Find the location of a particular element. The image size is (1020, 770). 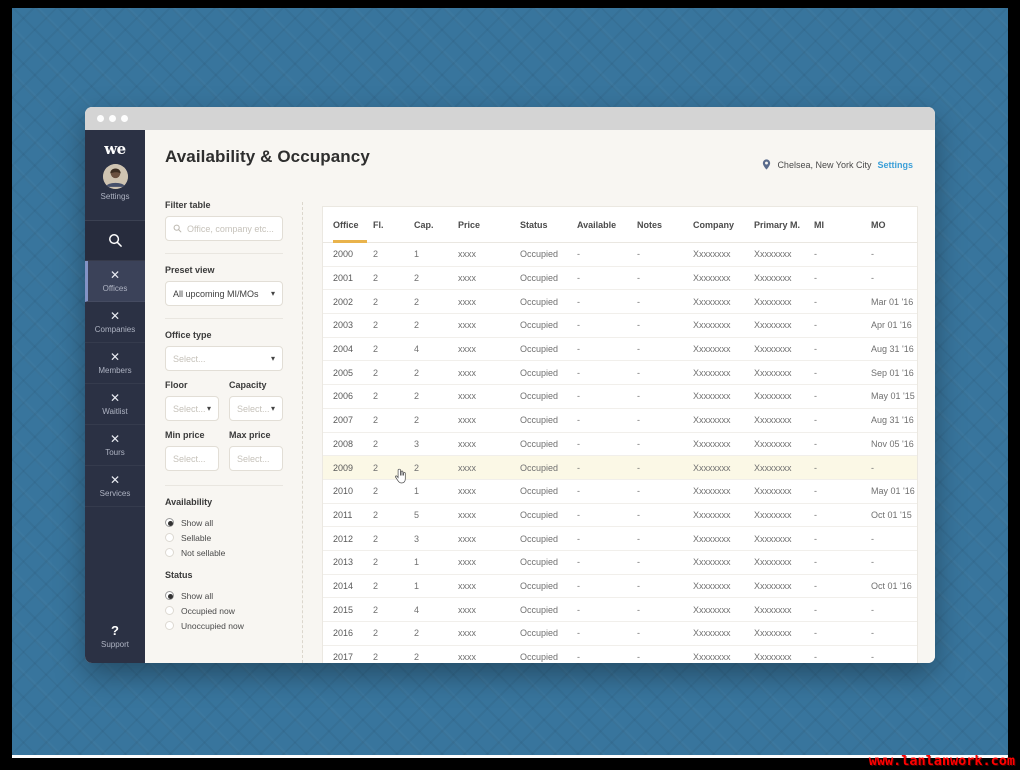

column-header-mi: MI is located at coordinates (819, 224).